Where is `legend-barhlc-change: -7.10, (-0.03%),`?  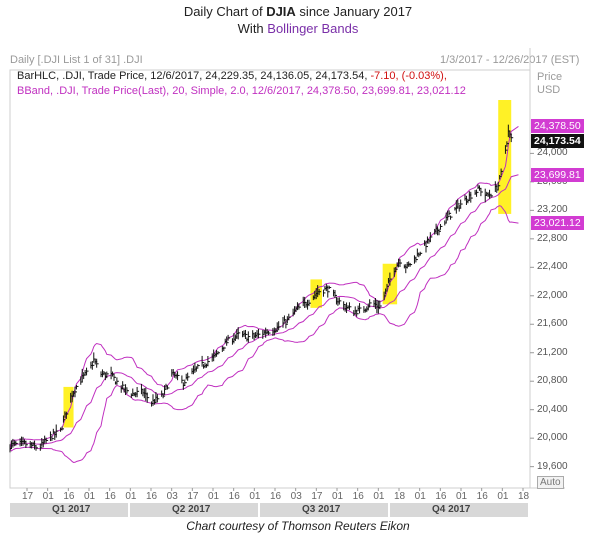
legend-barhlc-change: -7.10, (-0.03%), is located at coordinates (408, 76).